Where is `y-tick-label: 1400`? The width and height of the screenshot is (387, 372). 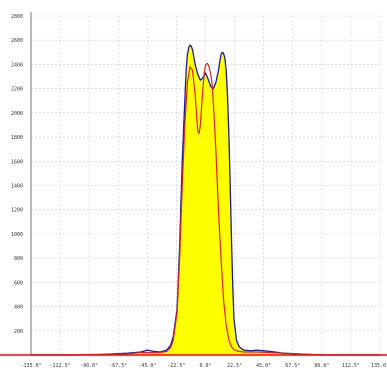 y-tick-label: 1400 is located at coordinates (17, 187).